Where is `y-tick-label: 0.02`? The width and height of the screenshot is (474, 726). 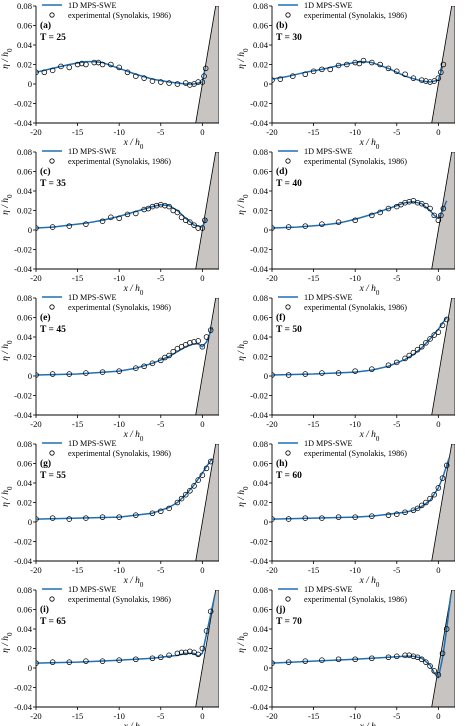
y-tick-label: 0.02 is located at coordinates (260, 503).